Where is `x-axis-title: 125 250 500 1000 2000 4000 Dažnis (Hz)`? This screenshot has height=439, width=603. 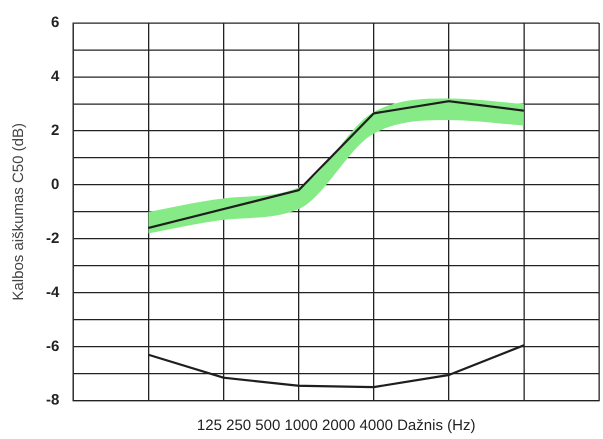 x-axis-title: 125 250 500 1000 2000 4000 Dažnis (Hz) is located at coordinates (336, 425).